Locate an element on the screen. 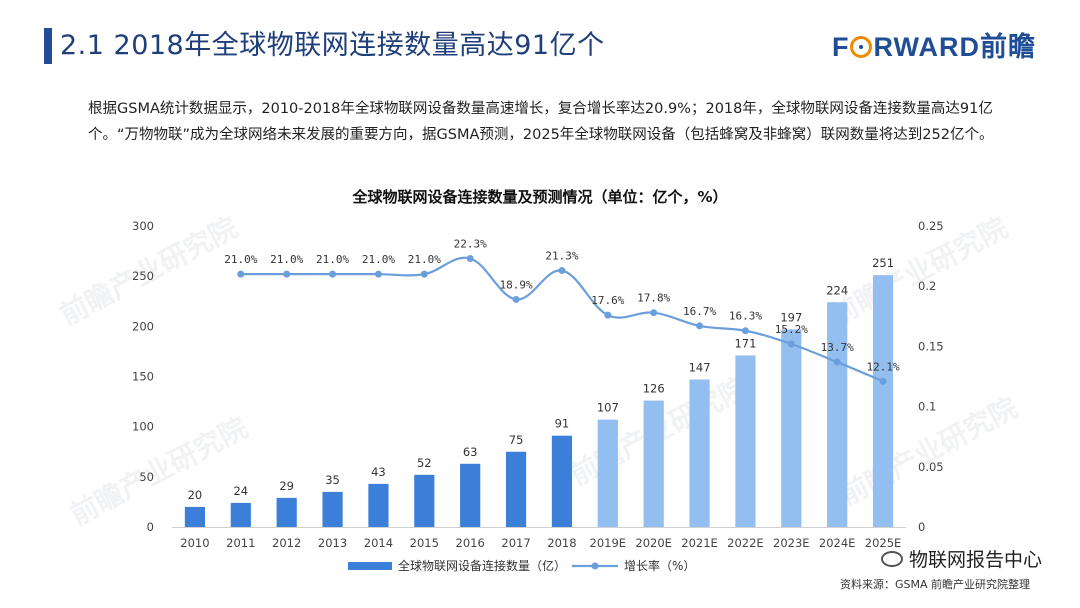 Image resolution: width=1080 pixels, height=608 pixels. x-axis-tick-label: 2022E is located at coordinates (745, 543).